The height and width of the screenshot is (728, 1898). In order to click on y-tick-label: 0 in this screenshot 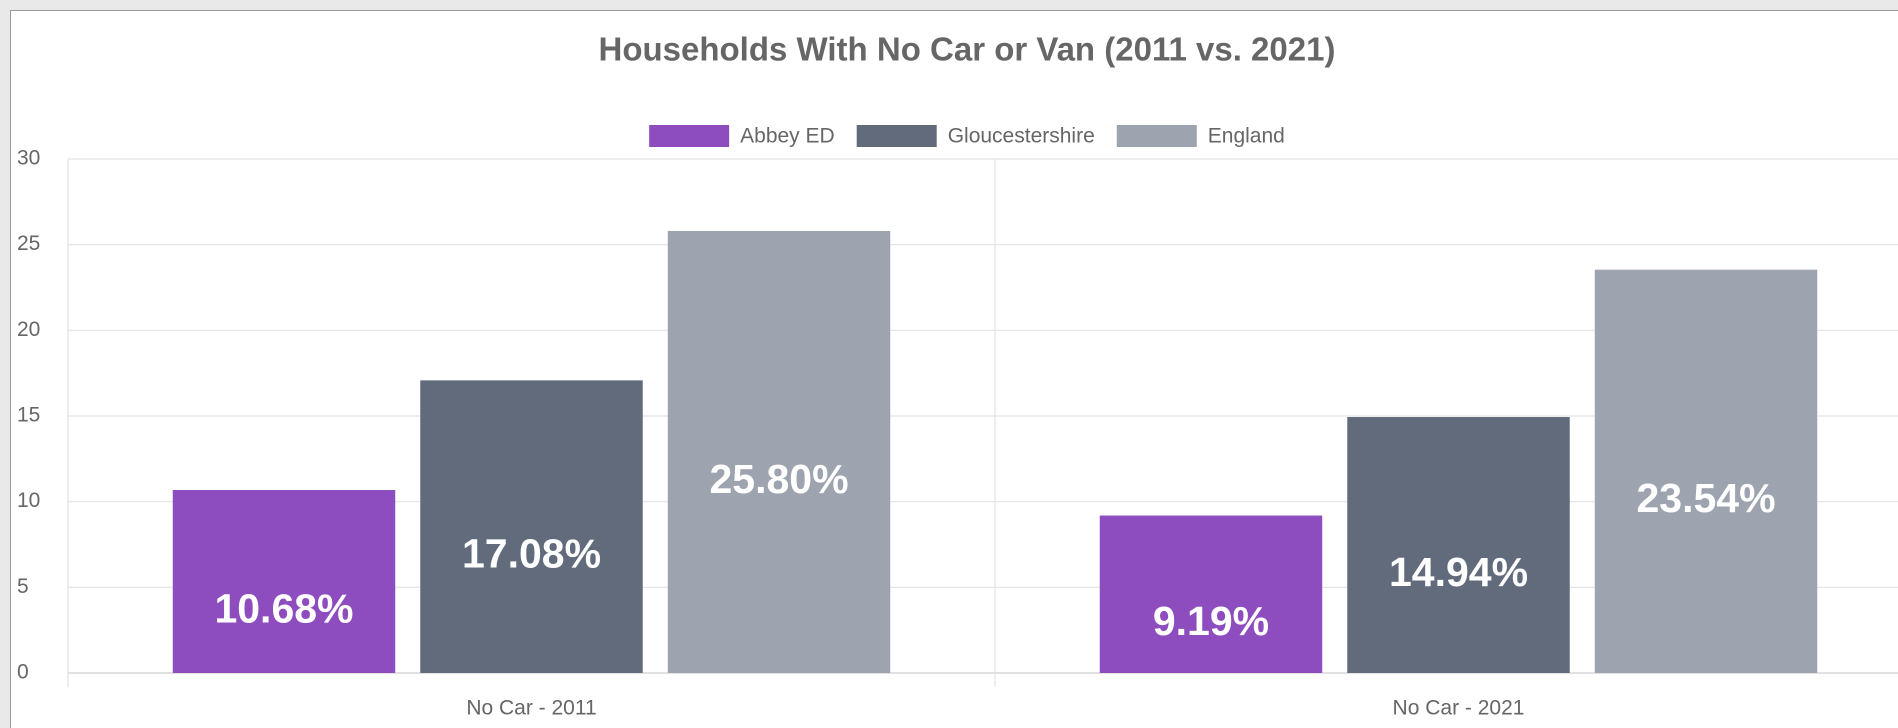, I will do `click(23, 672)`.